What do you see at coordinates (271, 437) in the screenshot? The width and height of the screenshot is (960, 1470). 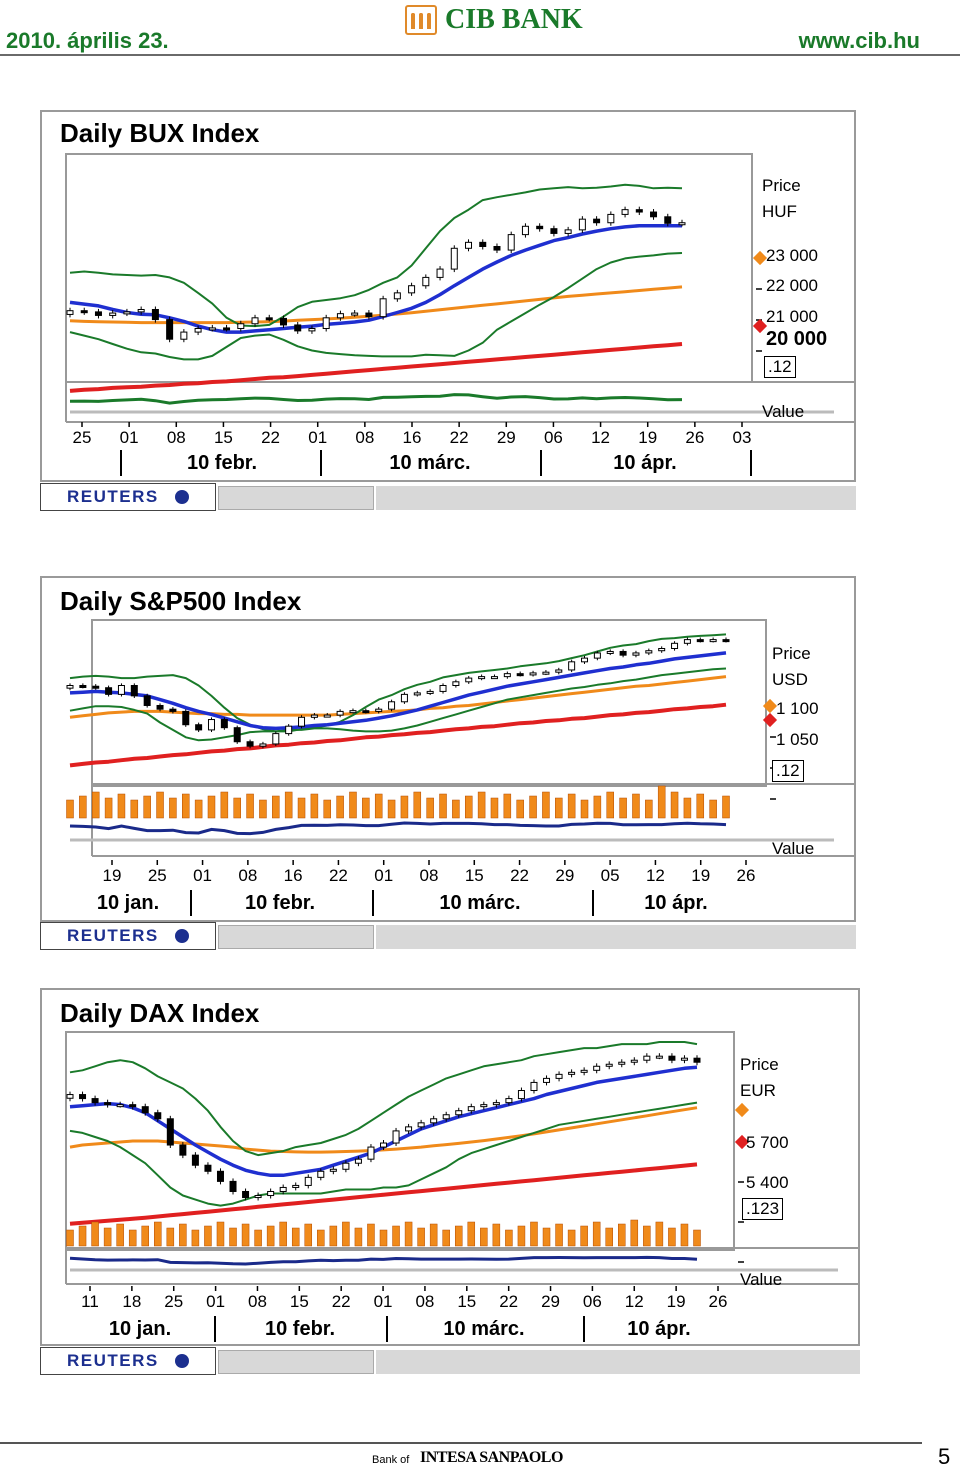 I see `x-tick-label: 22` at bounding box center [271, 437].